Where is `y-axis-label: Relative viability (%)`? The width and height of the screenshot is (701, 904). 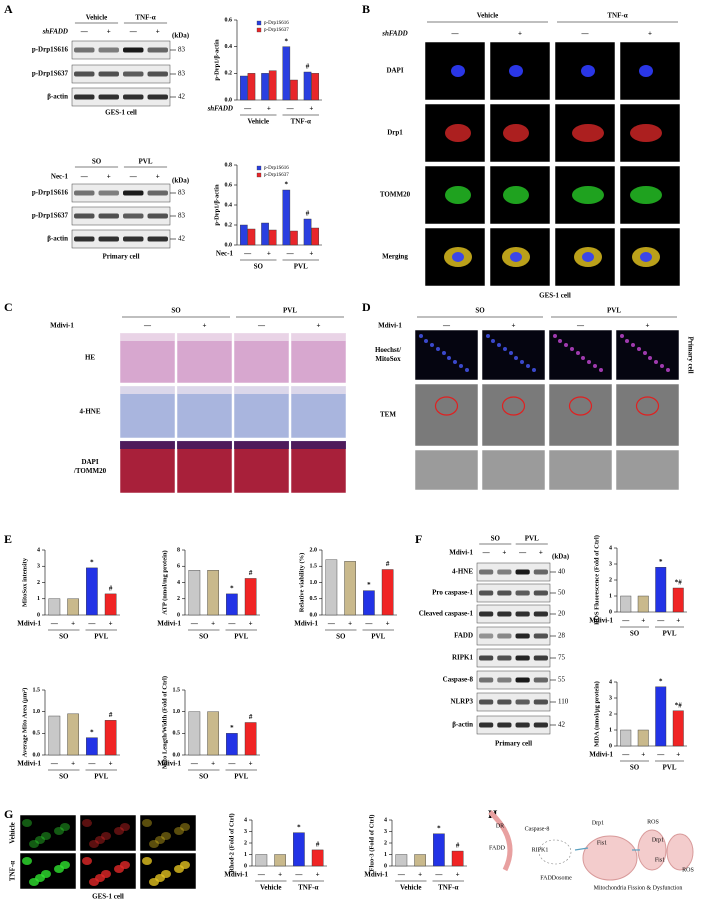 y-axis-label: Relative viability (%) is located at coordinates (301, 583).